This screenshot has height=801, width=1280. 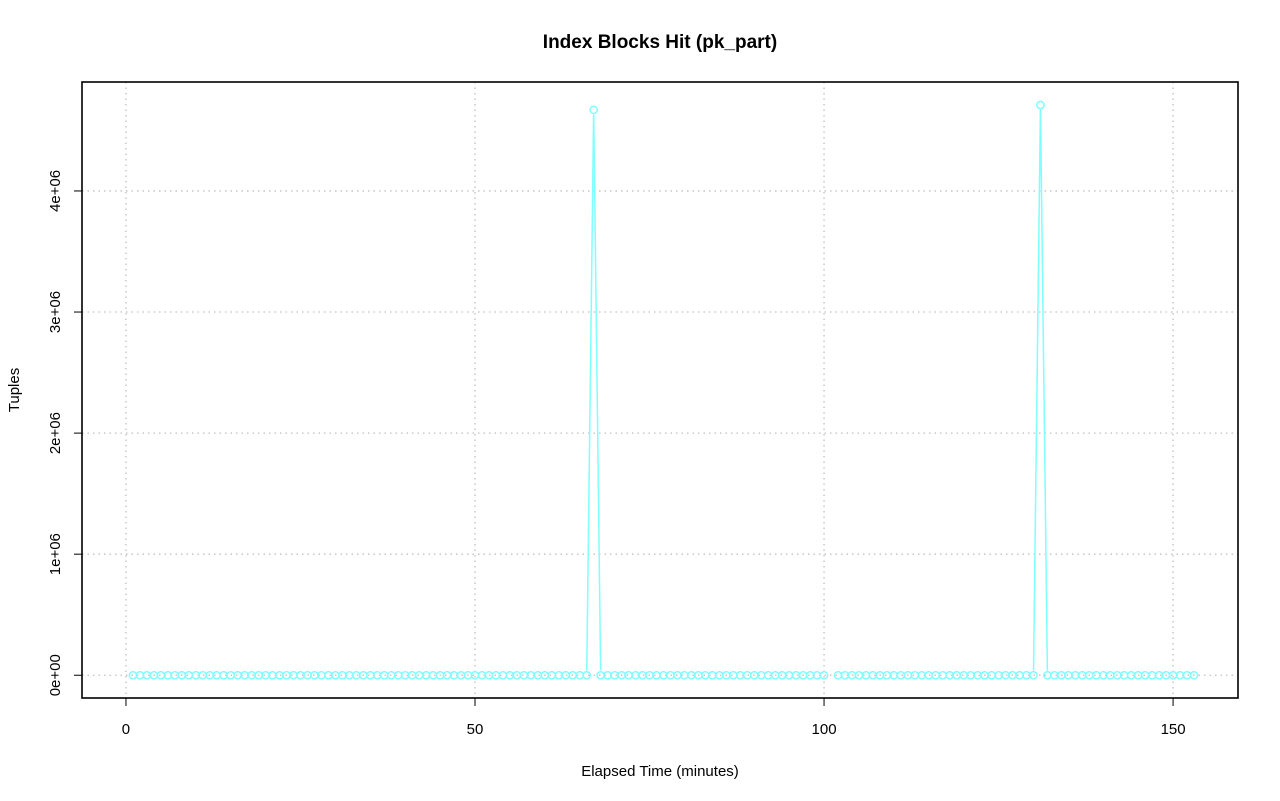 I want to click on x-tick-label: 150, so click(x=1173, y=729).